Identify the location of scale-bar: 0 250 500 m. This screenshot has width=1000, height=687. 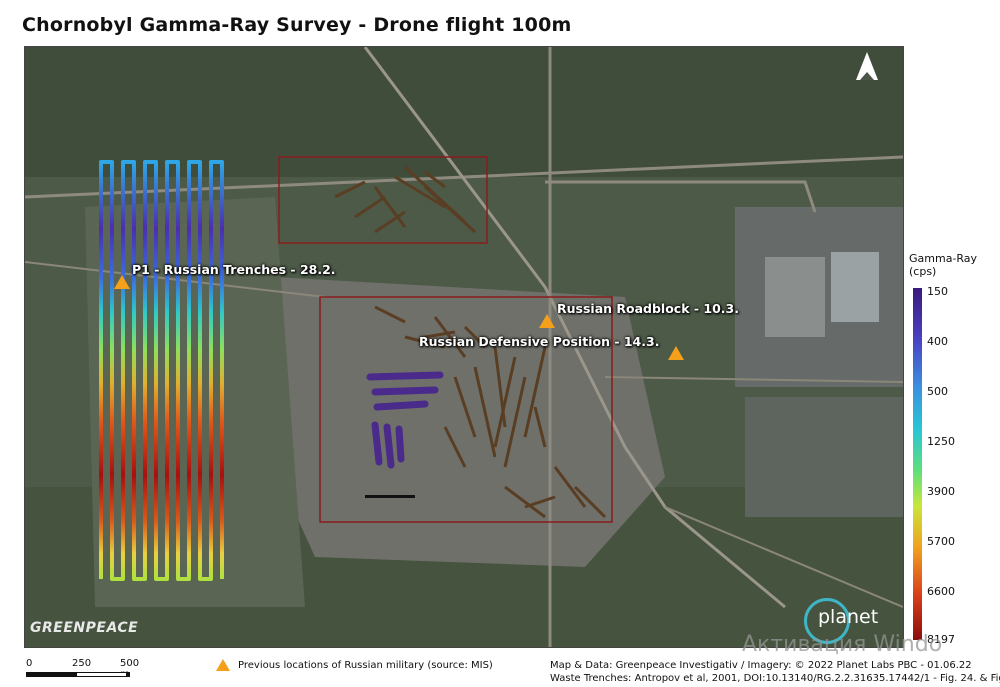
(88, 669).